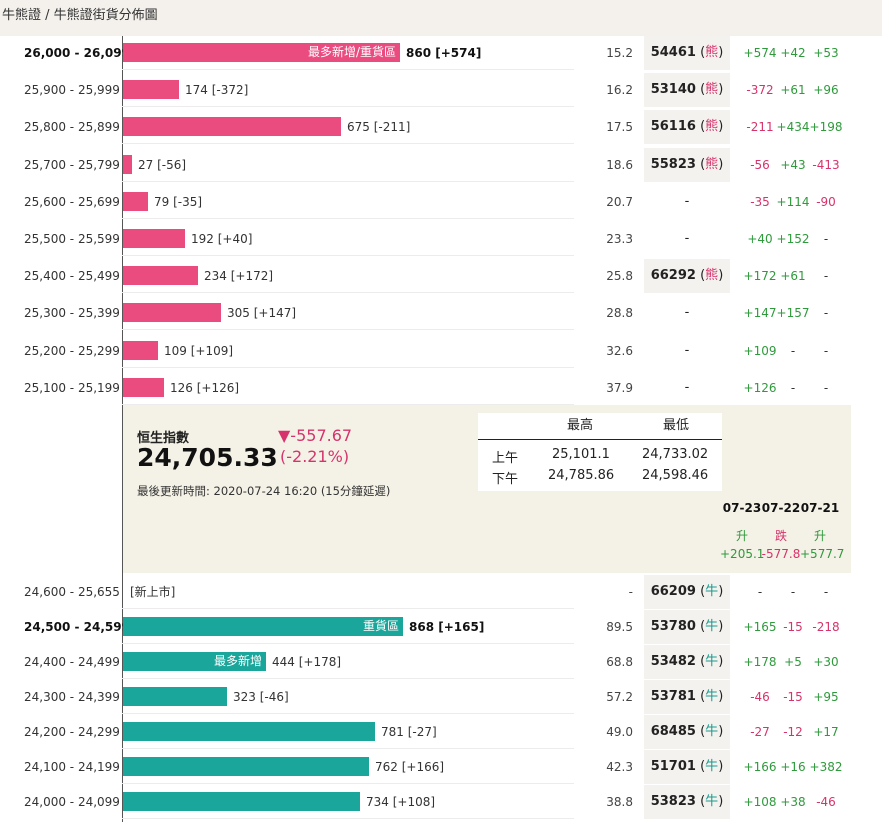 The width and height of the screenshot is (882, 822). I want to click on warrant-code-link: 66209 (牛), so click(687, 591).